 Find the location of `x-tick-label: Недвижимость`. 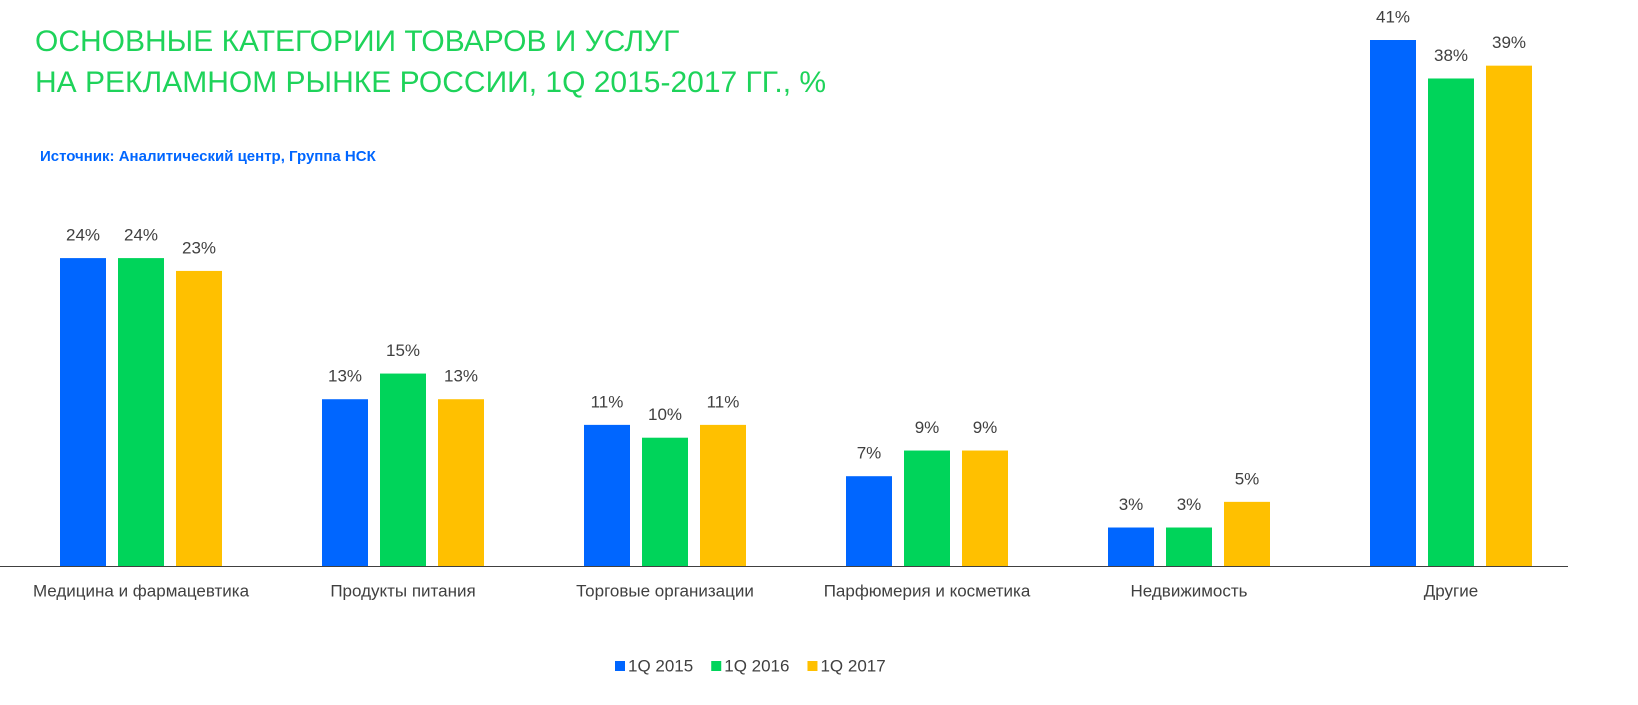

x-tick-label: Недвижимость is located at coordinates (1189, 590).